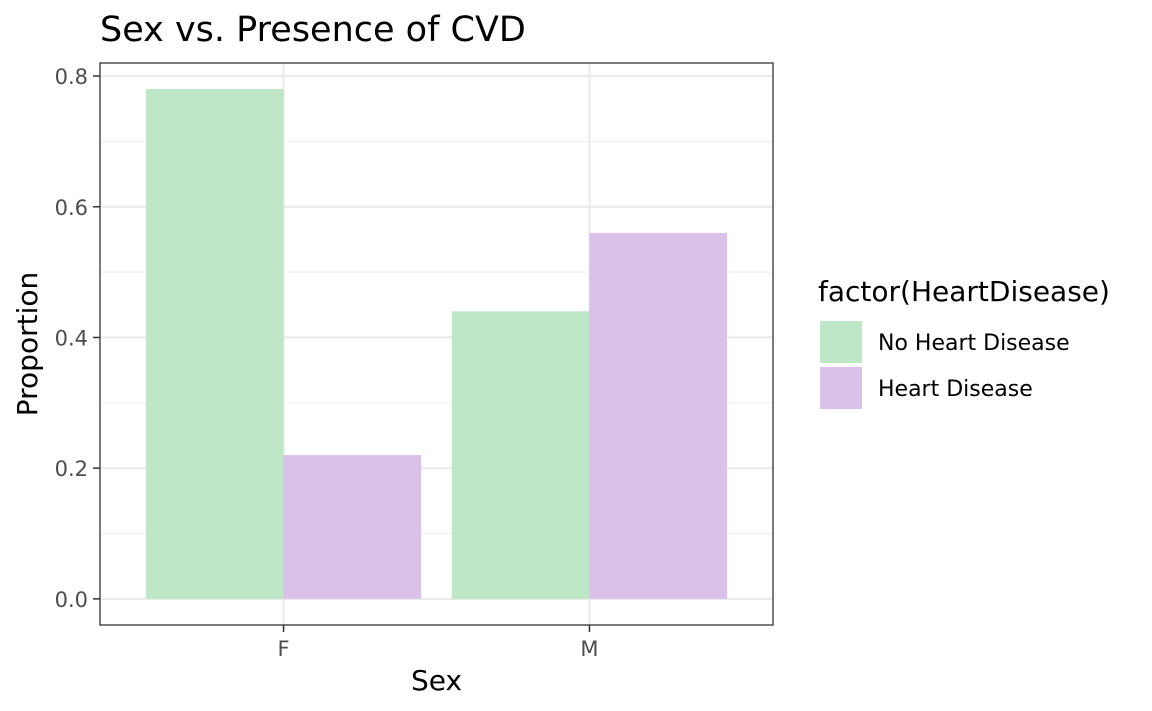 This screenshot has width=1152, height=711. What do you see at coordinates (27, 344) in the screenshot?
I see `y-axis-title: Proportion` at bounding box center [27, 344].